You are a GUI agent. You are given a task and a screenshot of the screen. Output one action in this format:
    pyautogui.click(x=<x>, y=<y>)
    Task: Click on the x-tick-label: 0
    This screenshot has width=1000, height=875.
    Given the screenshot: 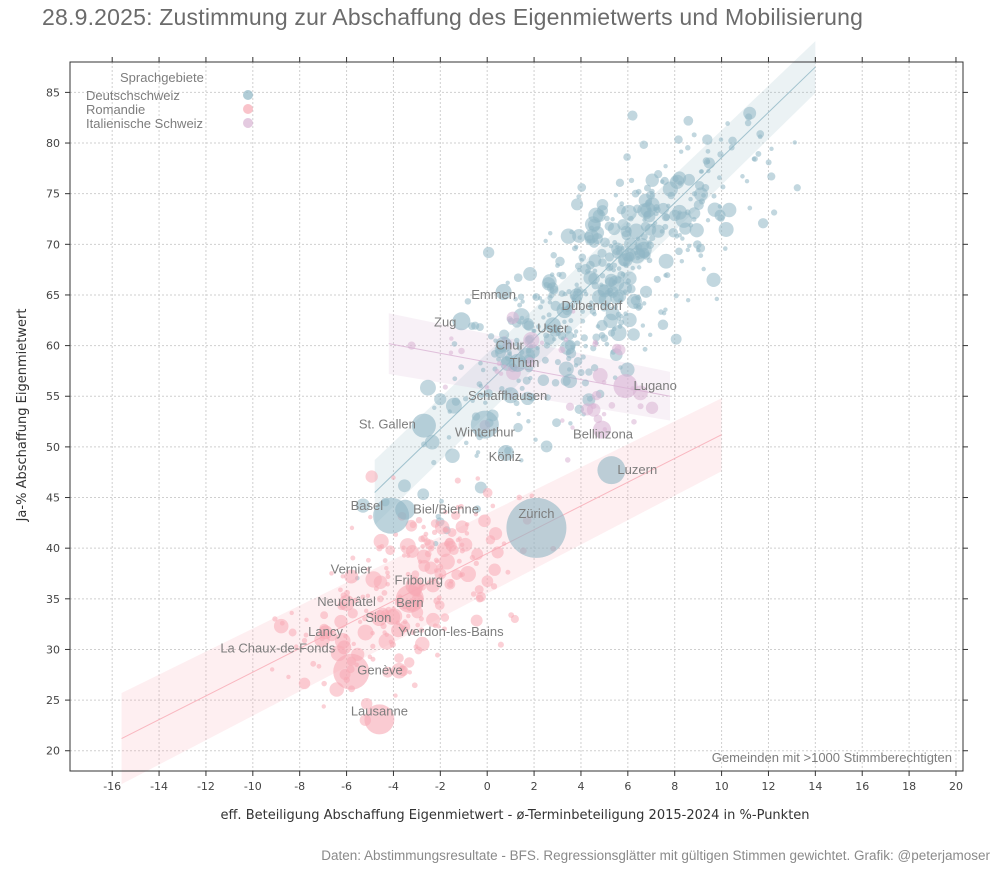 What is the action you would take?
    pyautogui.click(x=487, y=786)
    